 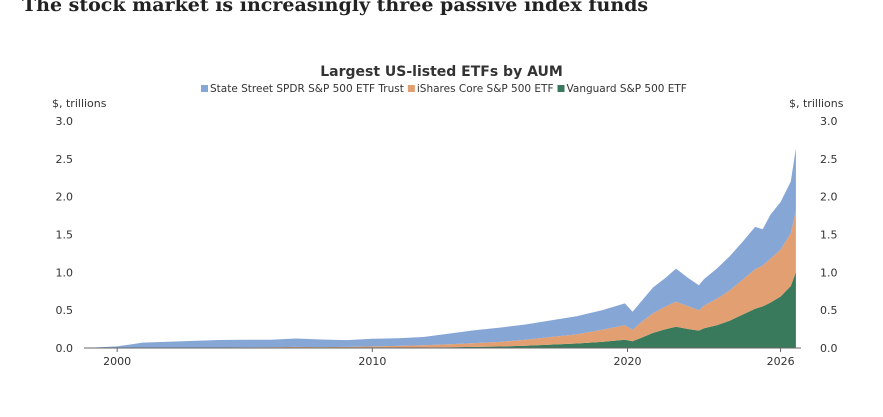 What do you see at coordinates (65, 121) in the screenshot?
I see `y-tick-label-left: 3.0` at bounding box center [65, 121].